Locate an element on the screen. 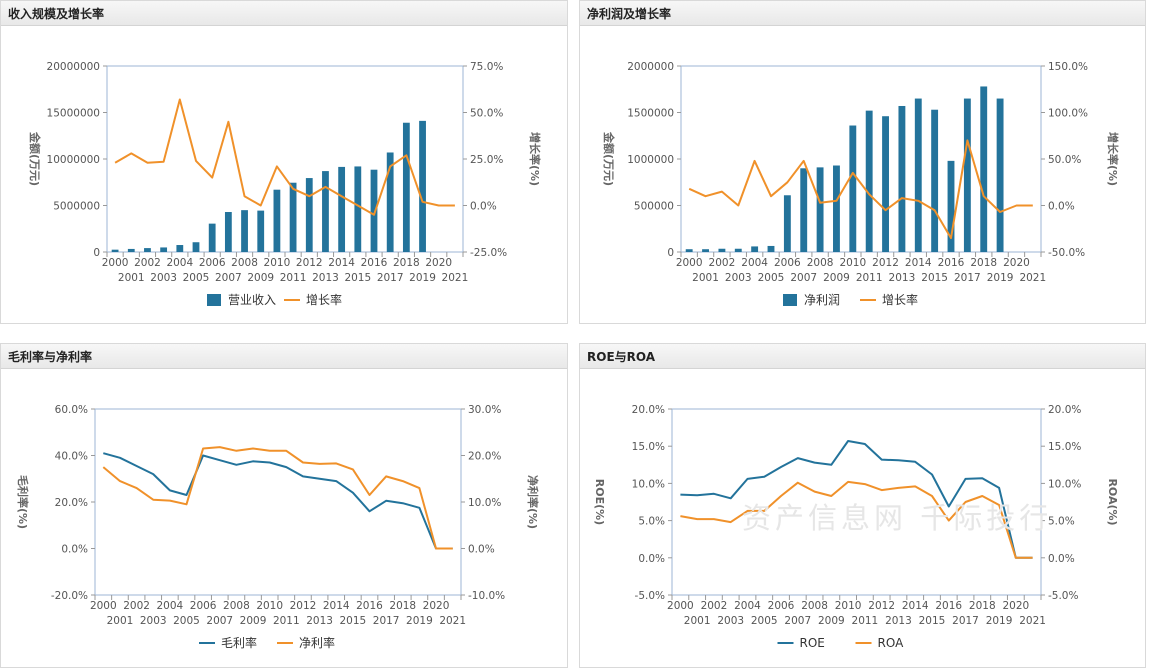  left-tick-label: 5.0% is located at coordinates (651, 522).